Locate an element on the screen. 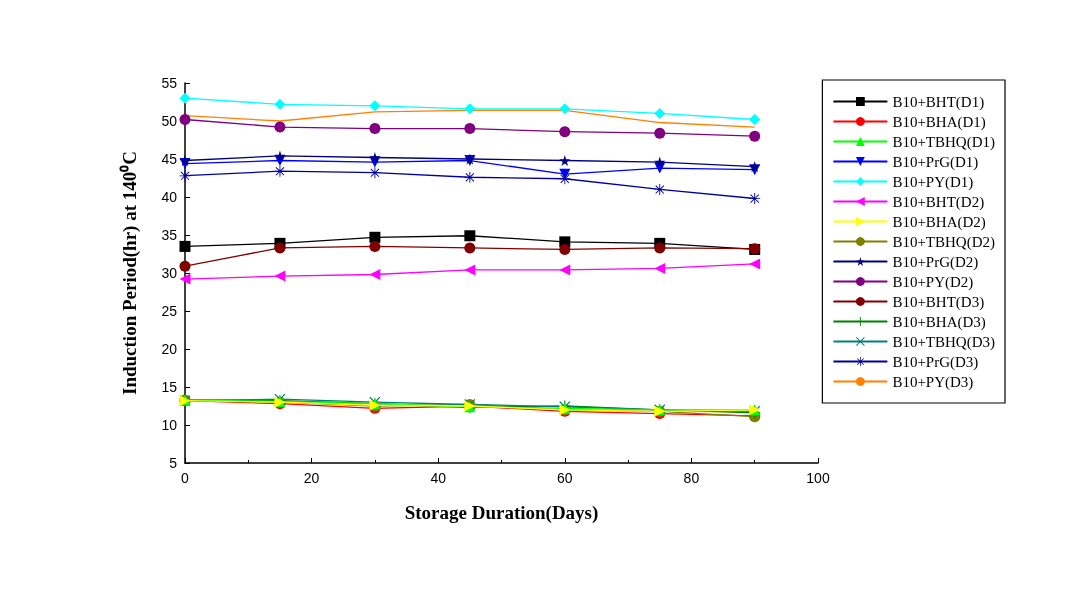 Image resolution: width=1081 pixels, height=605 pixels. x-tick-label: 80 is located at coordinates (691, 478).